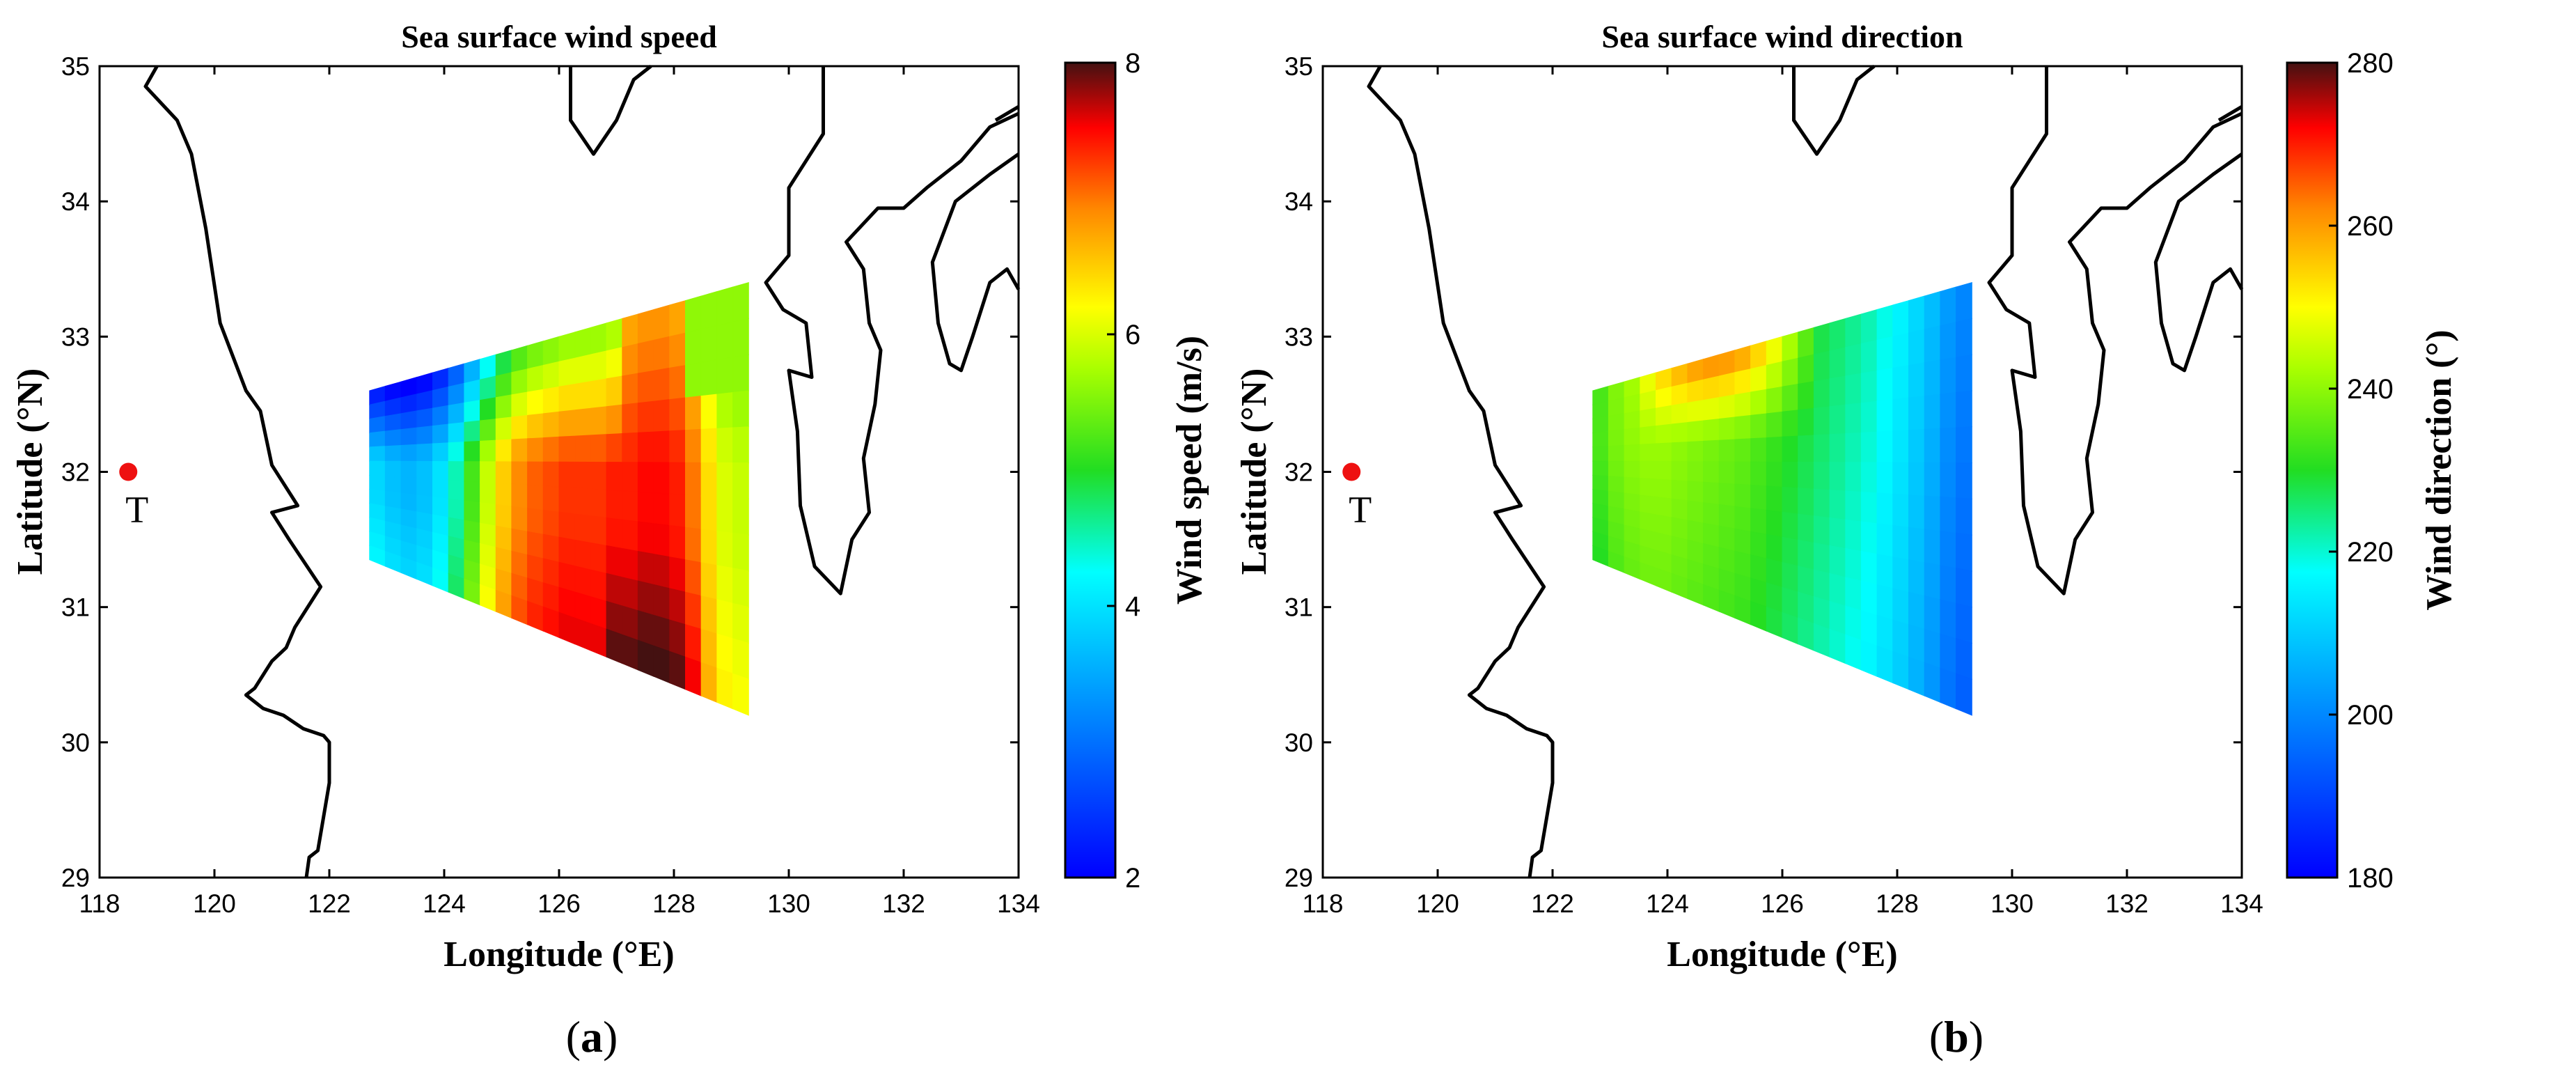 The image size is (2576, 1067). Describe the element at coordinates (558, 955) in the screenshot. I see `x-axis-label: Longitude (°E)` at that location.